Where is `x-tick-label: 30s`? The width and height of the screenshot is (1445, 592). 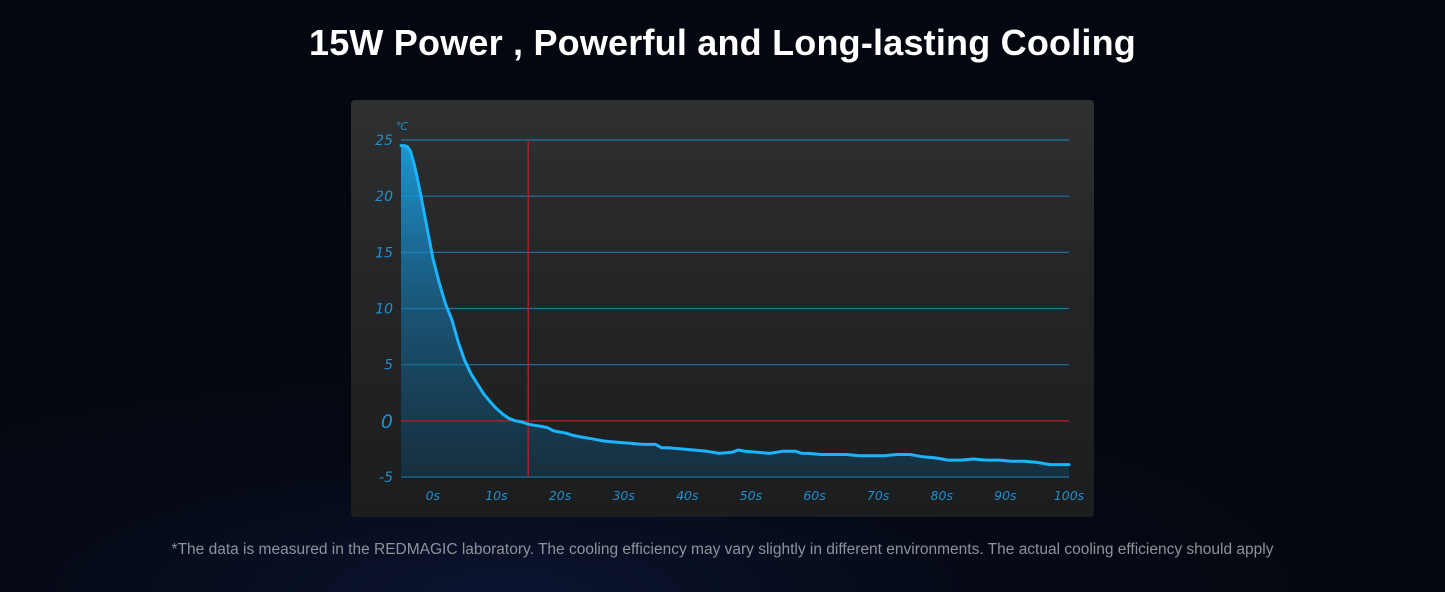 x-tick-label: 30s is located at coordinates (623, 495).